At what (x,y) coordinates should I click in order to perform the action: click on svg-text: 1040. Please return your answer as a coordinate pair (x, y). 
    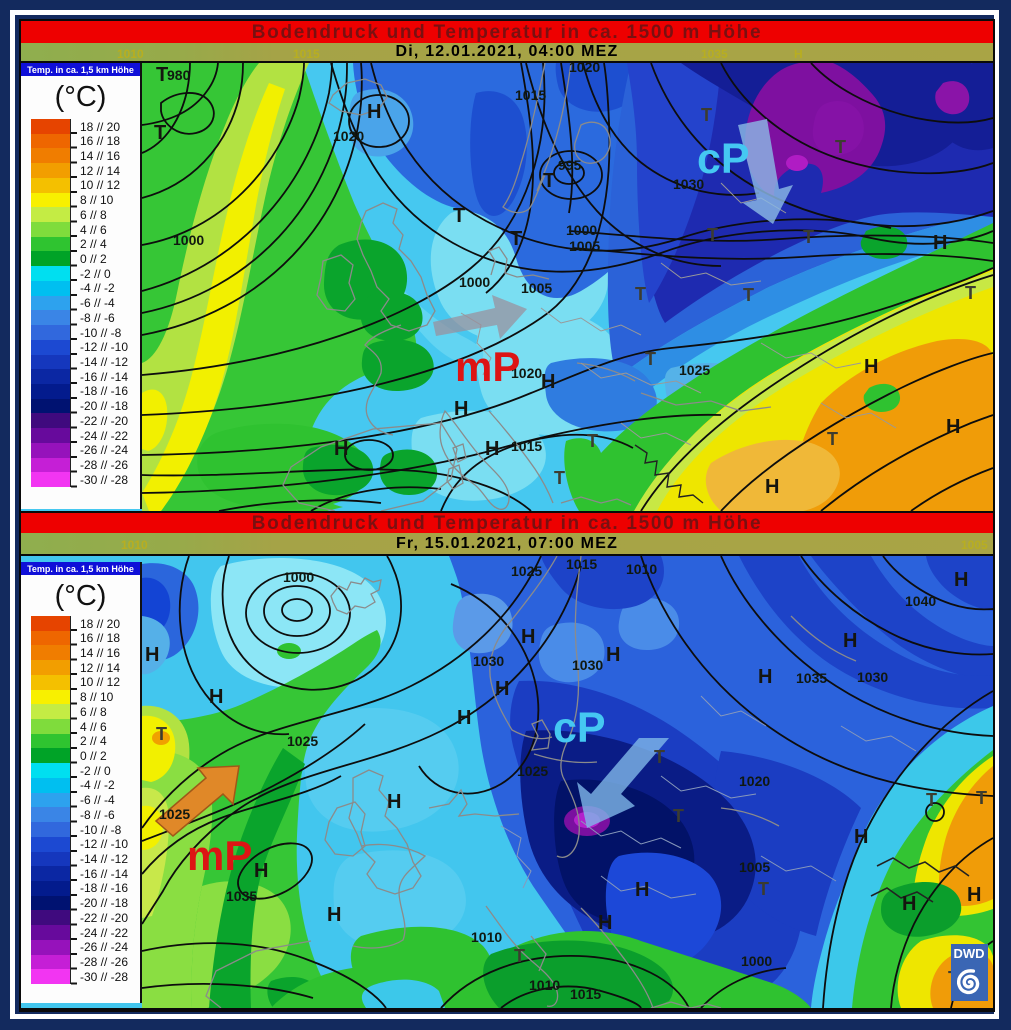
    Looking at the image, I should click on (920, 601).